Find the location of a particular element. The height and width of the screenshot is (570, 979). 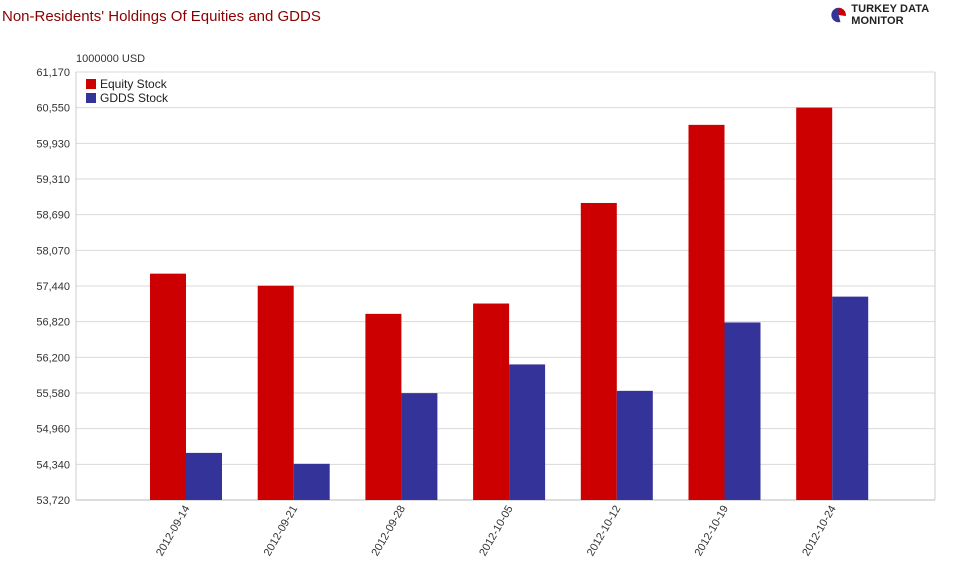

x-tick-label: 2012-09-28 is located at coordinates (388, 531).